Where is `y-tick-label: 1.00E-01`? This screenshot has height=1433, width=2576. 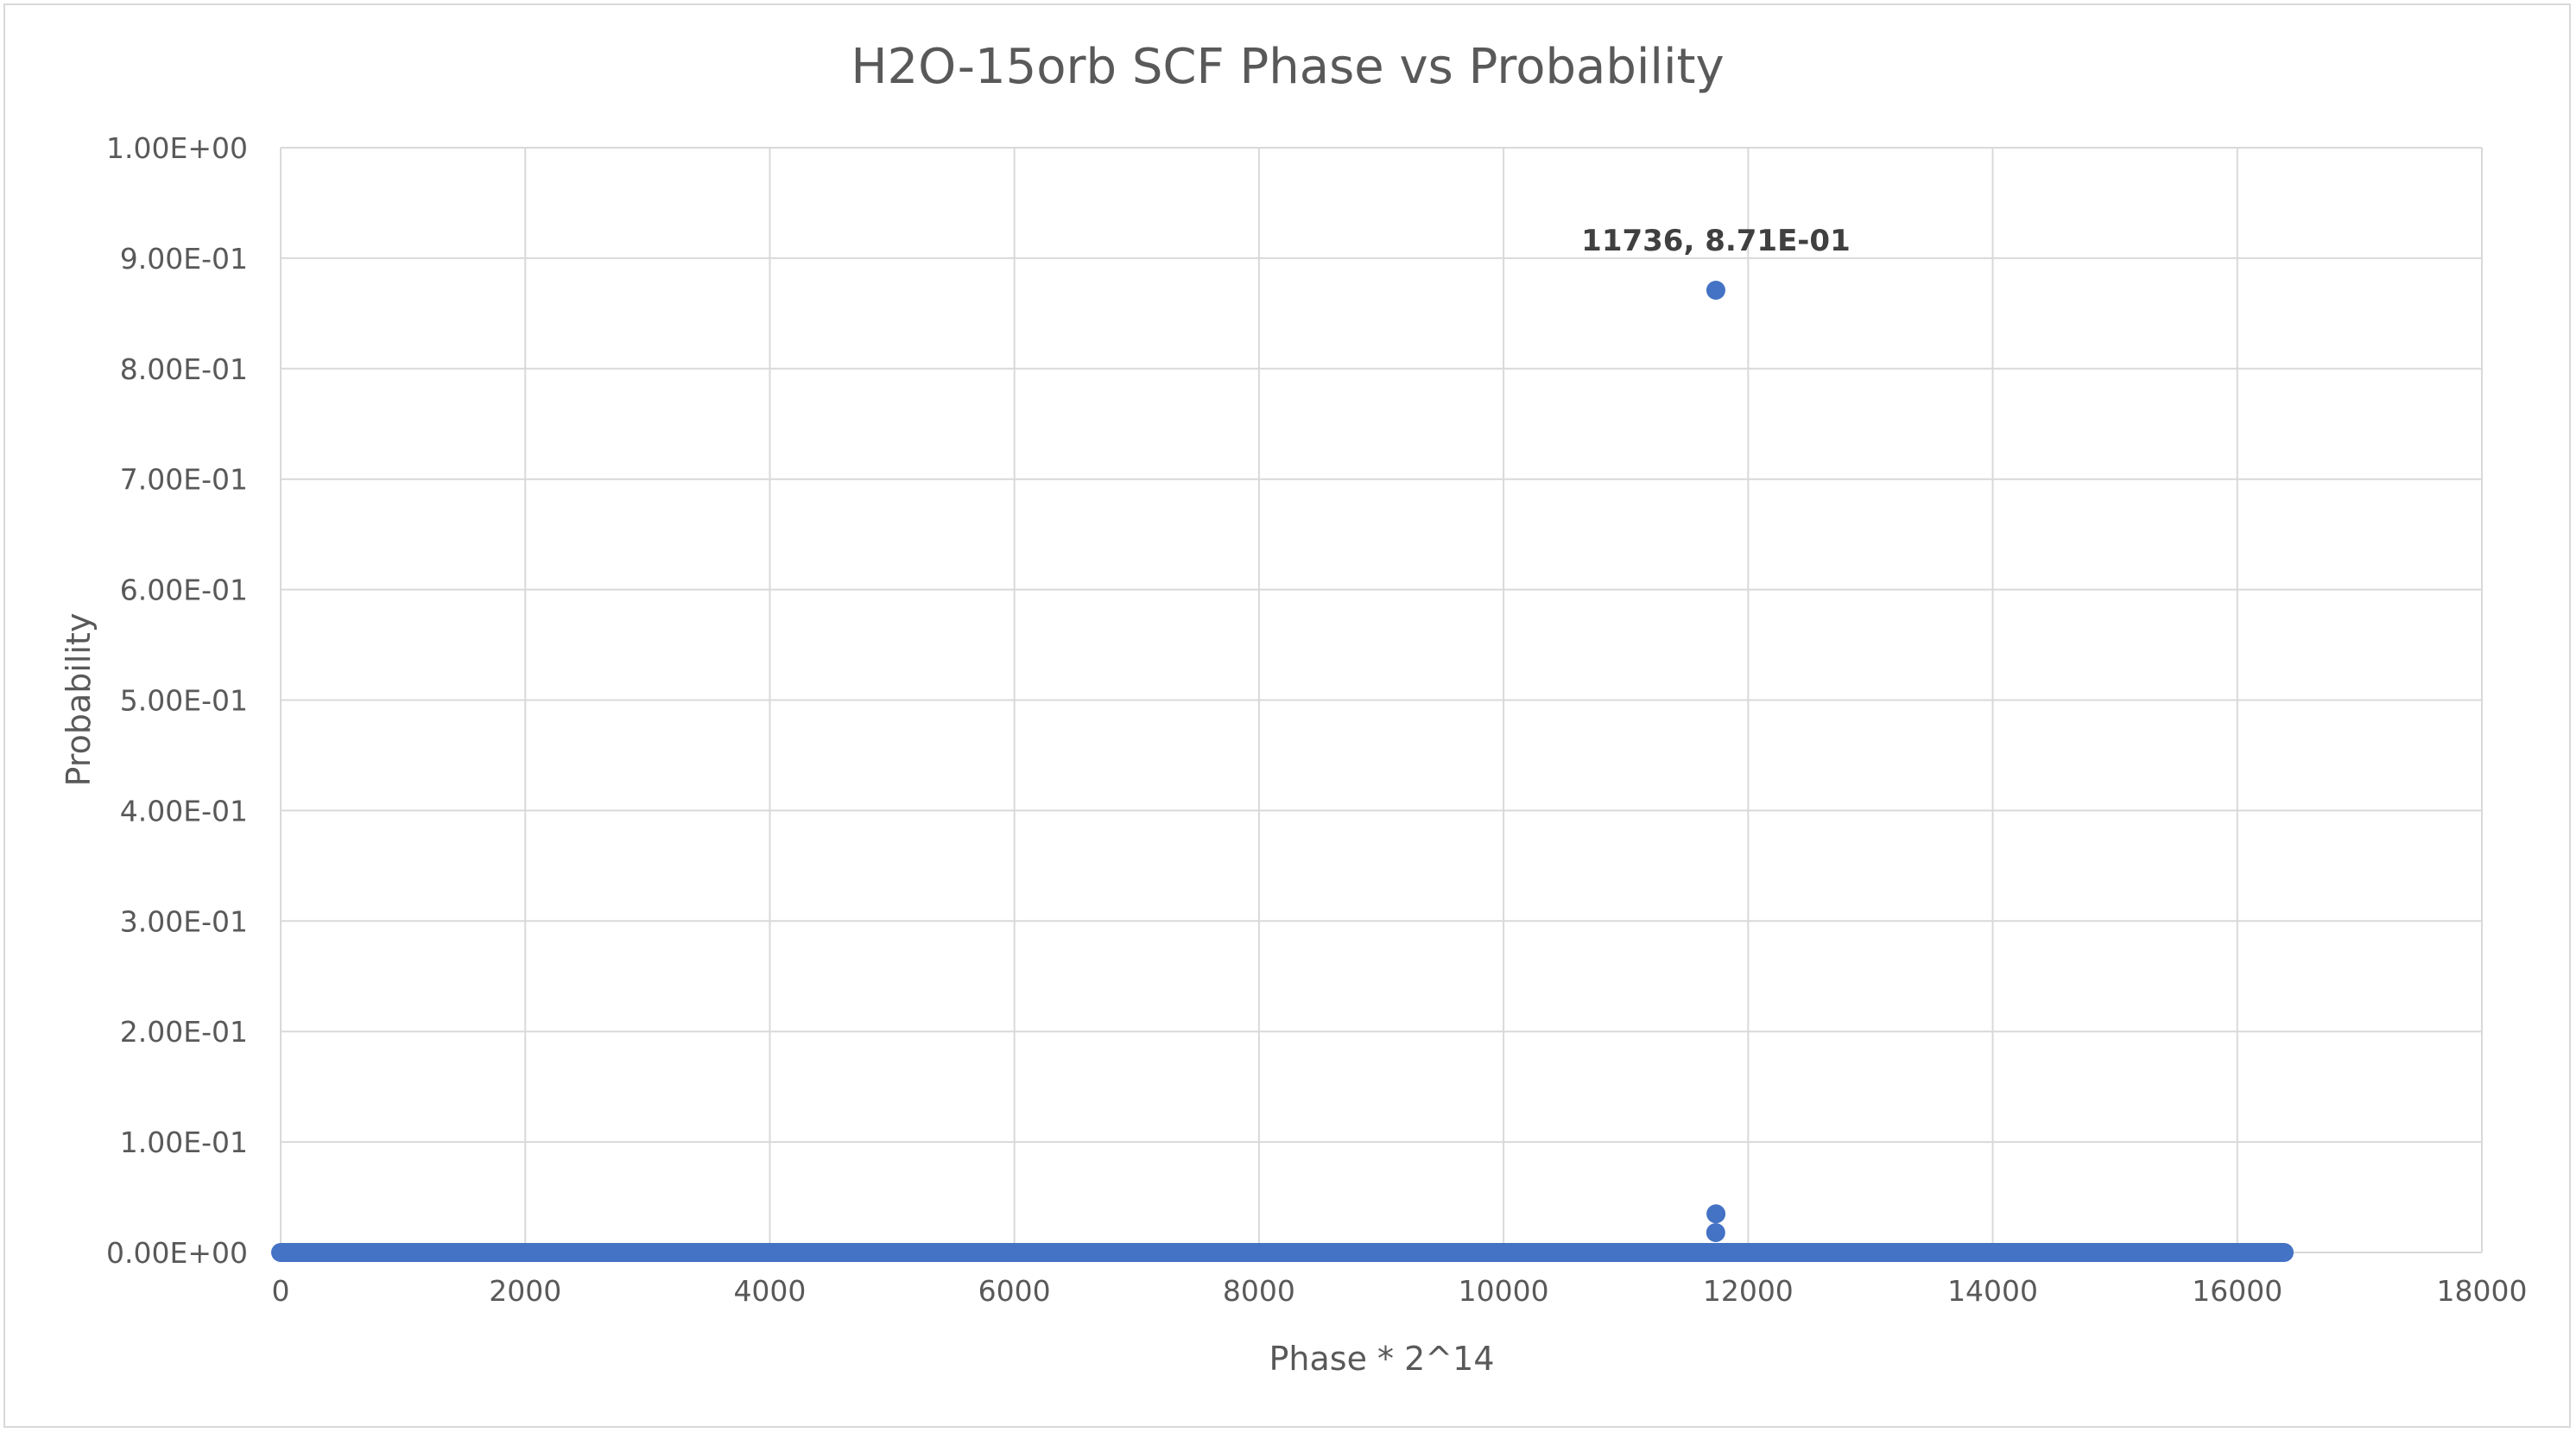
y-tick-label: 1.00E-01 is located at coordinates (184, 1142).